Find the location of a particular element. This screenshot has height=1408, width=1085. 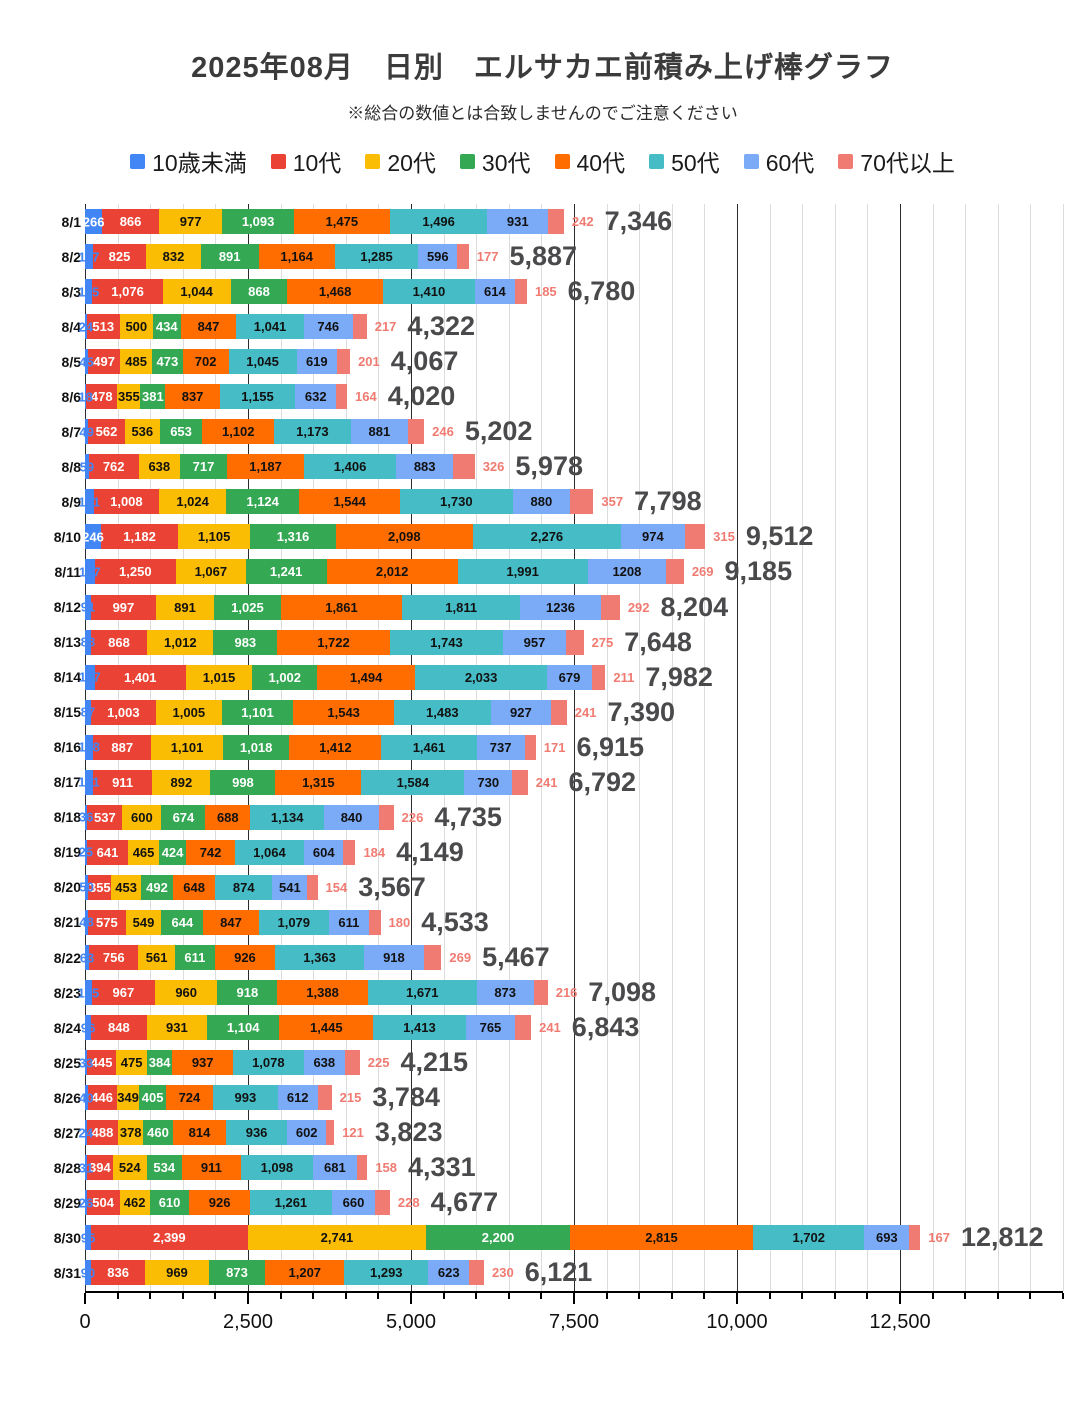

bar-row: 8/25 445 475 384 937 1,078 638 33 225 4,215 is located at coordinates (542, 1062).